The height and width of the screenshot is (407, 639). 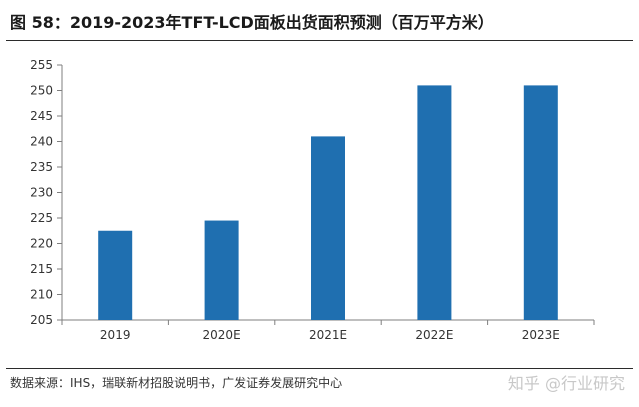 I want to click on bar-2020E, so click(x=221, y=270).